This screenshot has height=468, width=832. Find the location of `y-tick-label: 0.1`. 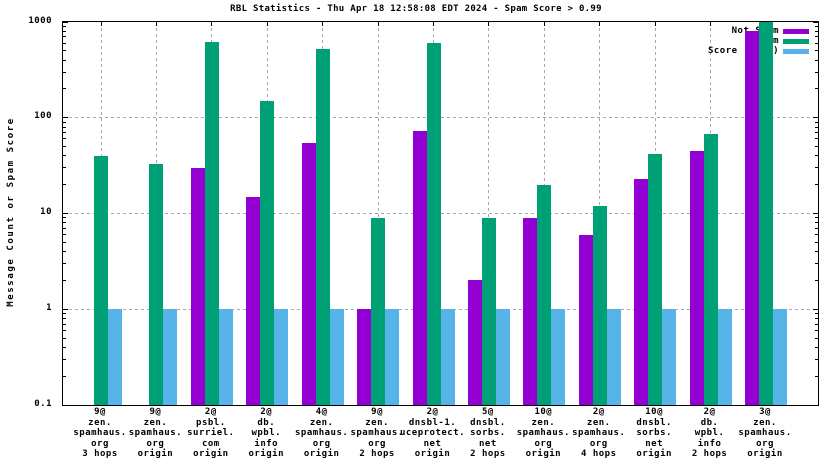

y-tick-label: 0.1 is located at coordinates (43, 403).